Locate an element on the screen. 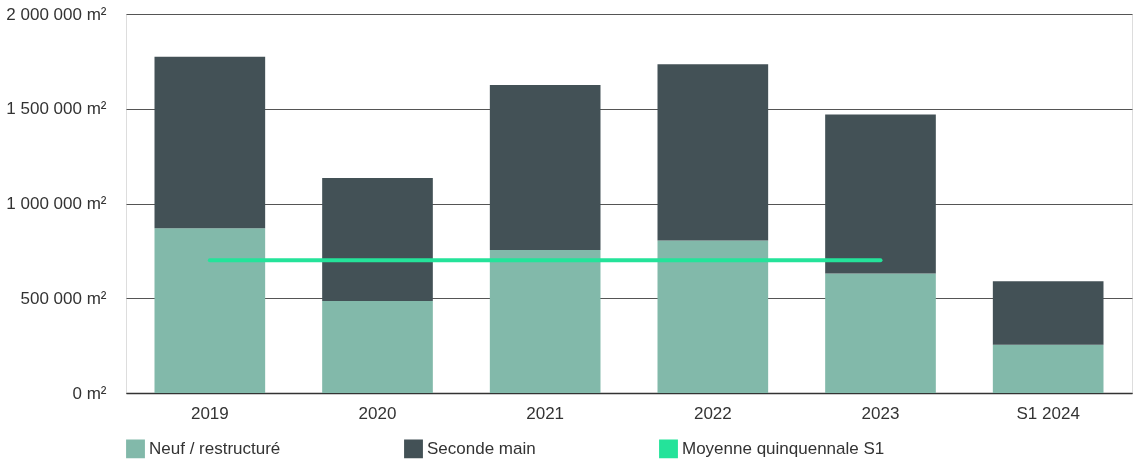 The image size is (1137, 466). x-tick-label: 2023 is located at coordinates (880, 413).